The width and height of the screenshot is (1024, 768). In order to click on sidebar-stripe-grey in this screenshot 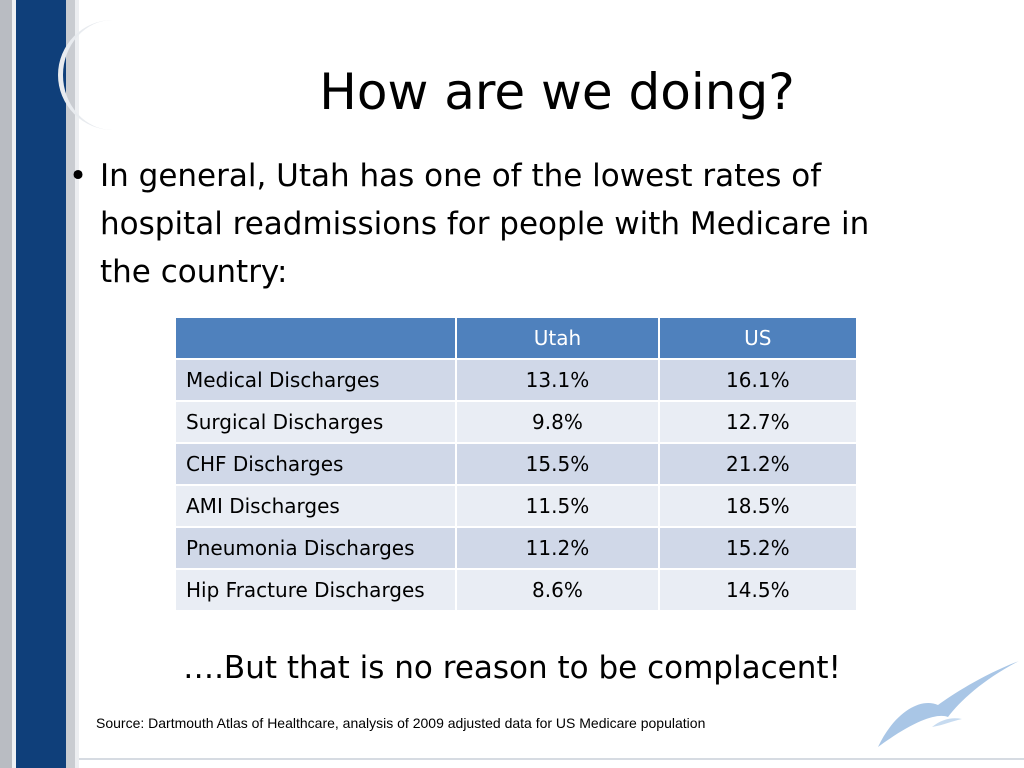, I will do `click(6, 384)`.